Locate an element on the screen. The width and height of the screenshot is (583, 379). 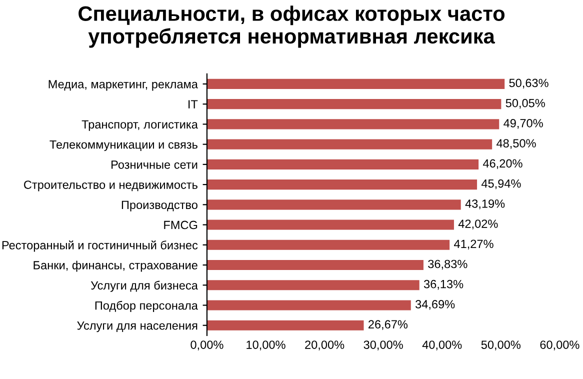
data-label: 43,19% is located at coordinates (485, 204).